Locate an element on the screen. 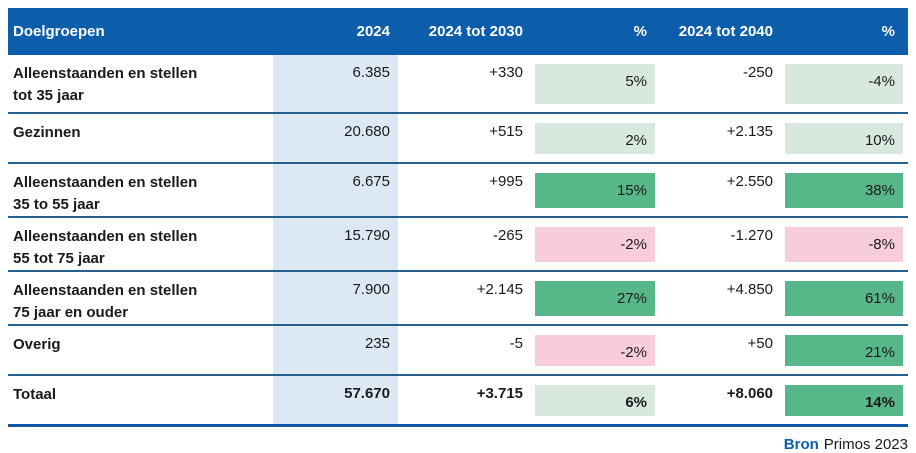 The width and height of the screenshot is (916, 453). delta-2024-2040: -250 is located at coordinates (757, 72).